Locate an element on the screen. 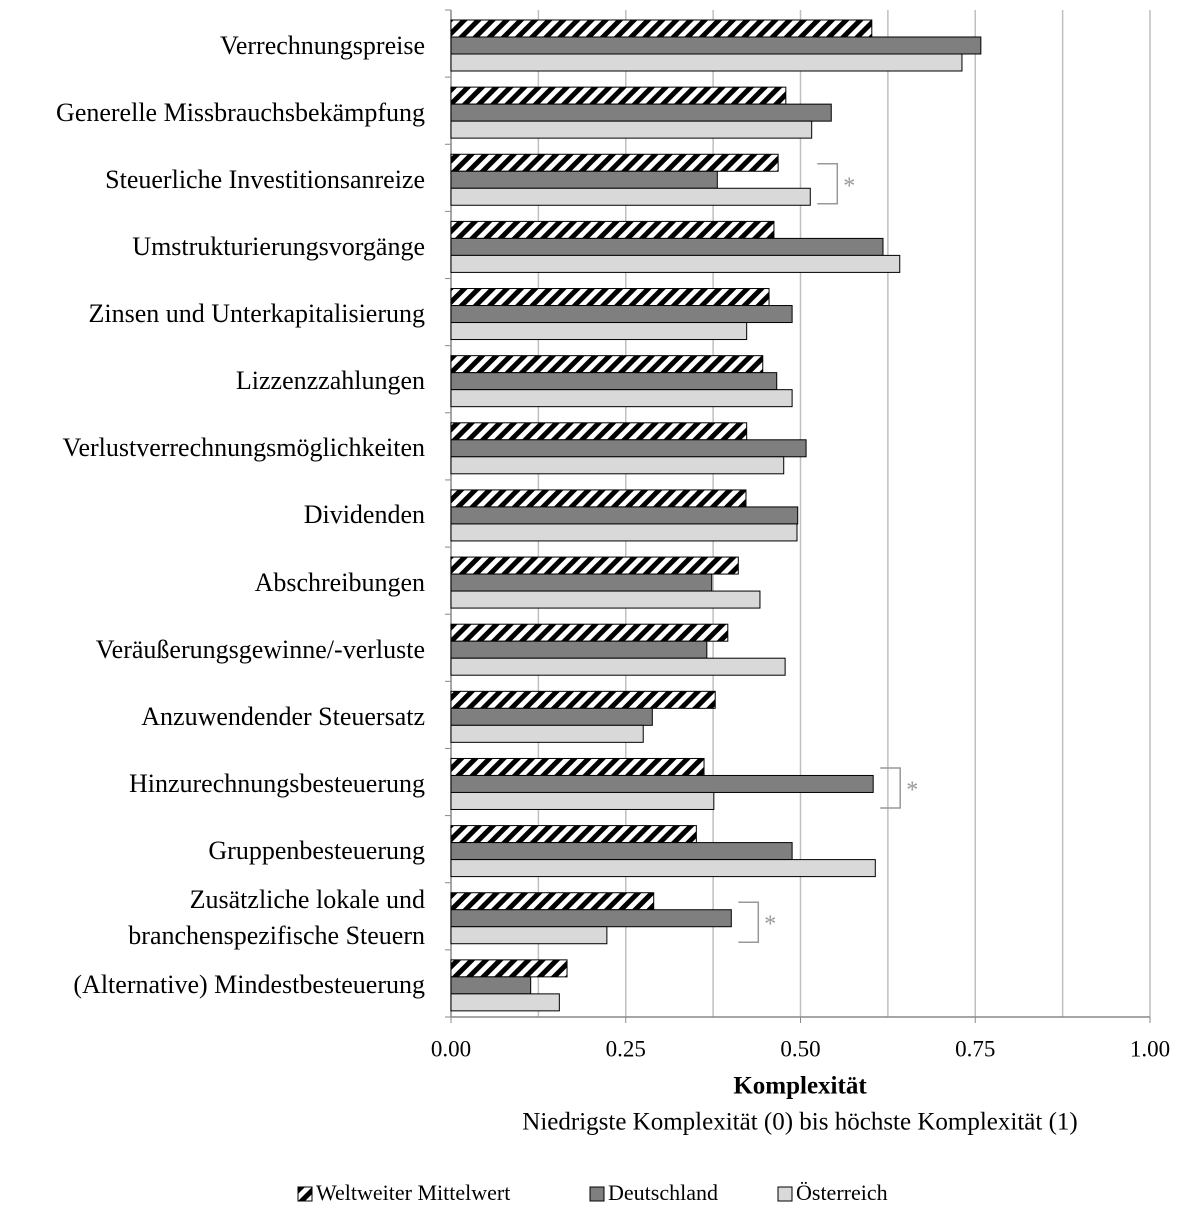 Image resolution: width=1180 pixels, height=1205 pixels. x-tick-label: 0.50 is located at coordinates (800, 1048).